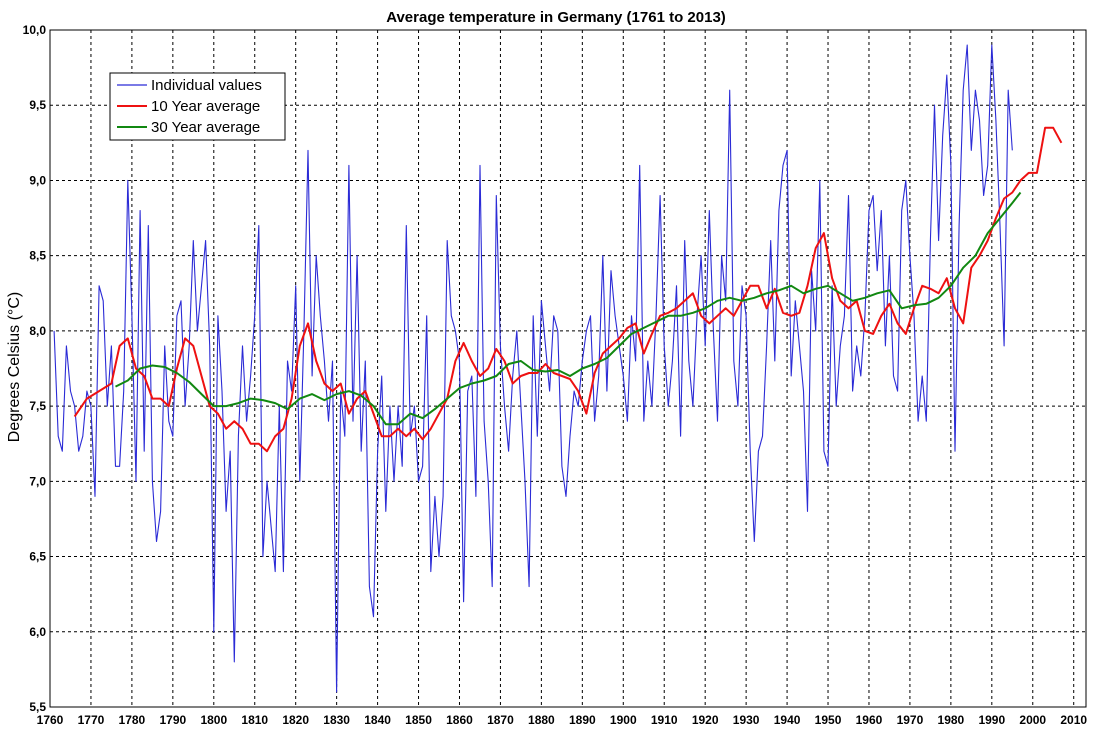 The image size is (1104, 740). I want to click on x-tick-label: 1820, so click(295, 720).